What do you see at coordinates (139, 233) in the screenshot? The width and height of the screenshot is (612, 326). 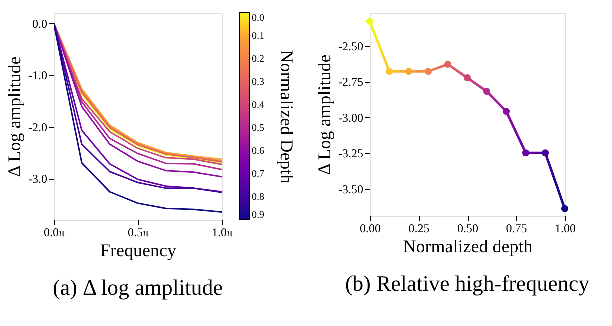 I see `x-tick-label: 0.5π` at bounding box center [139, 233].